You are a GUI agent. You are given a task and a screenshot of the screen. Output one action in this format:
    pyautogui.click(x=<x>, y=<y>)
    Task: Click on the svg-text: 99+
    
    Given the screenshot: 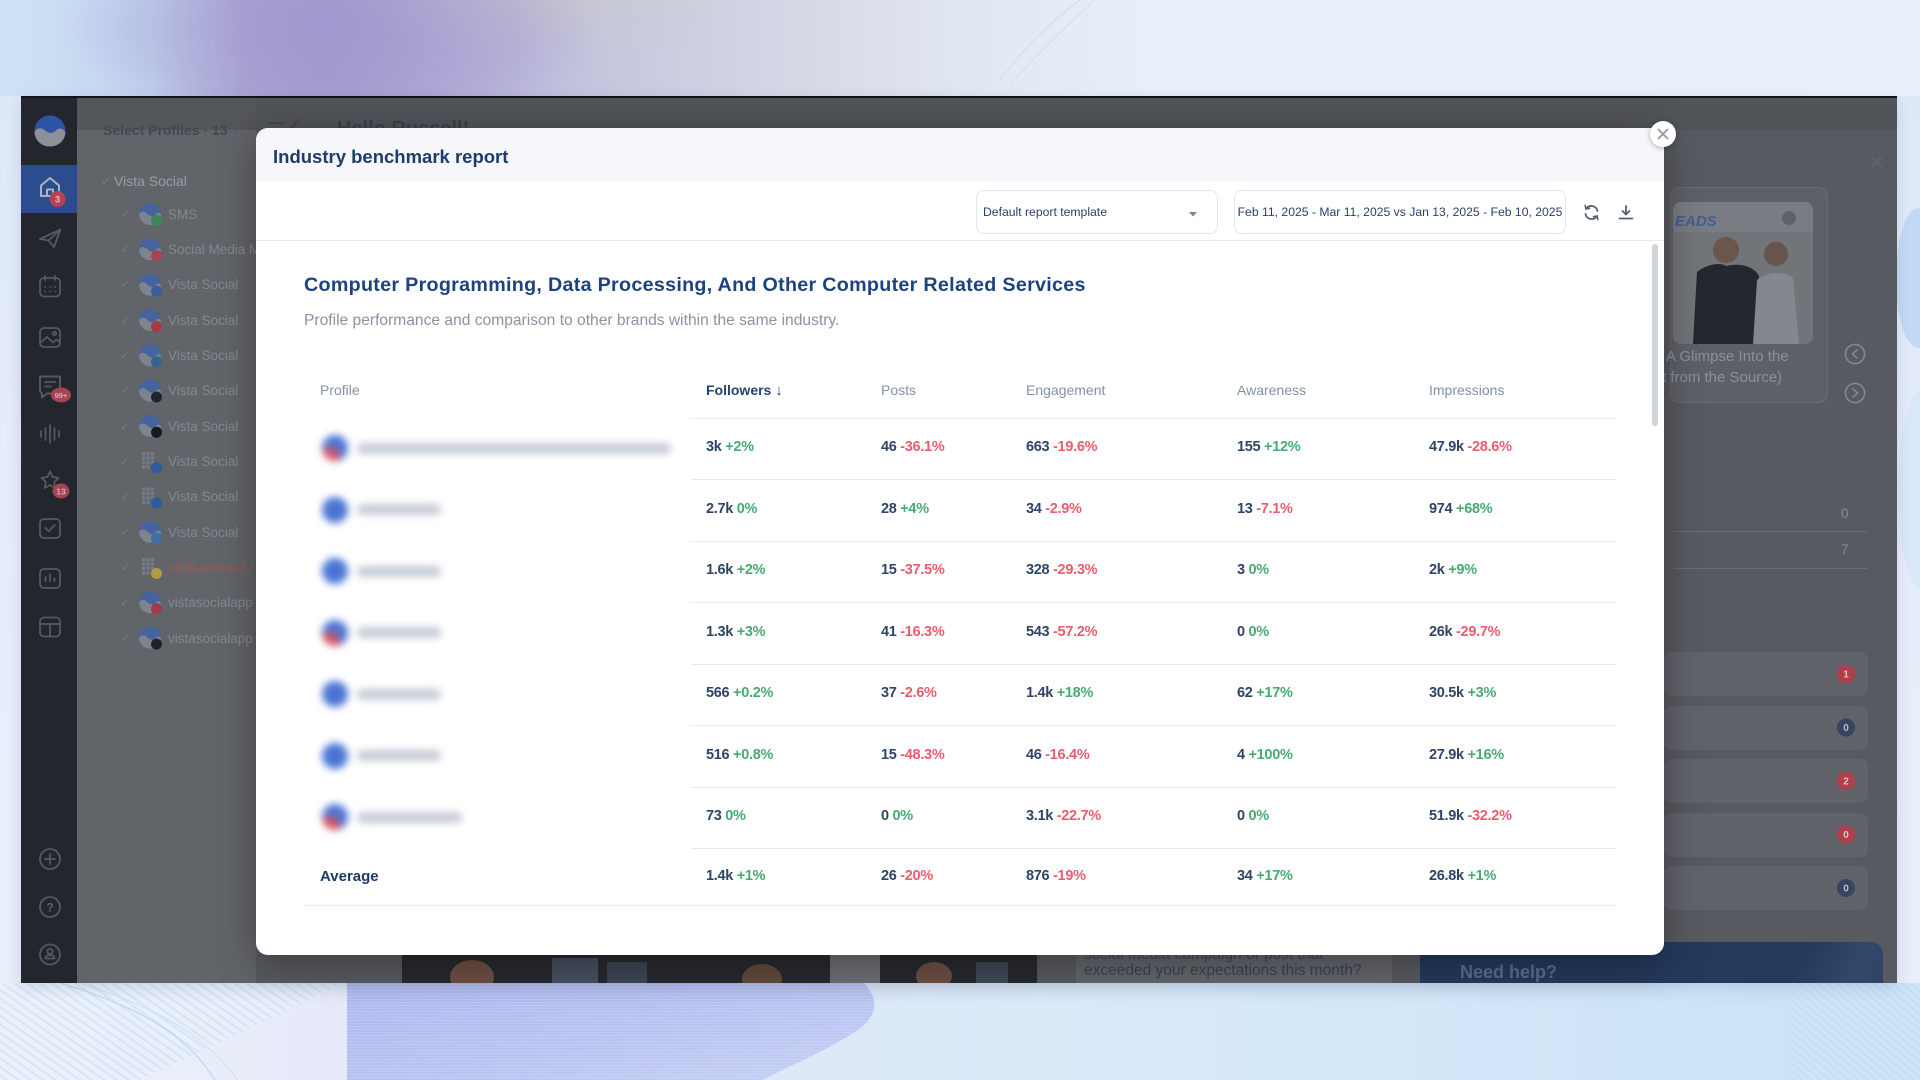 What is the action you would take?
    pyautogui.click(x=61, y=395)
    